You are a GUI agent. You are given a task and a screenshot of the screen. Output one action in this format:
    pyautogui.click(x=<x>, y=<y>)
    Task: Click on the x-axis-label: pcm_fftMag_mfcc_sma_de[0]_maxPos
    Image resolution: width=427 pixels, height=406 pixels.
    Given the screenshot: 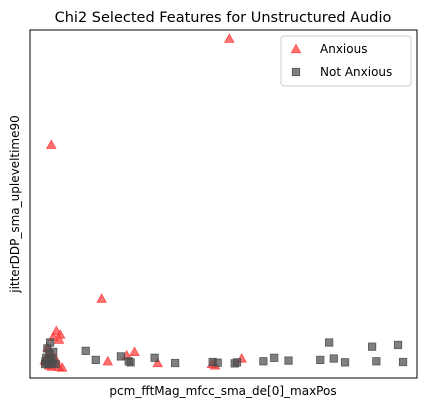 What is the action you would take?
    pyautogui.click(x=222, y=391)
    